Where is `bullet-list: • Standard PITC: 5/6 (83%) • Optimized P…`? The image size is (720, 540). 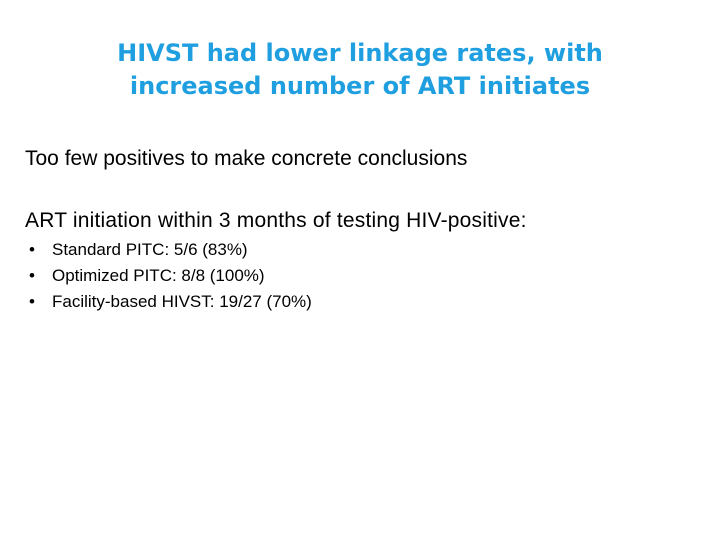 bullet-list: • Standard PITC: 5/6 (83%) • Optimized P… is located at coordinates (168, 276).